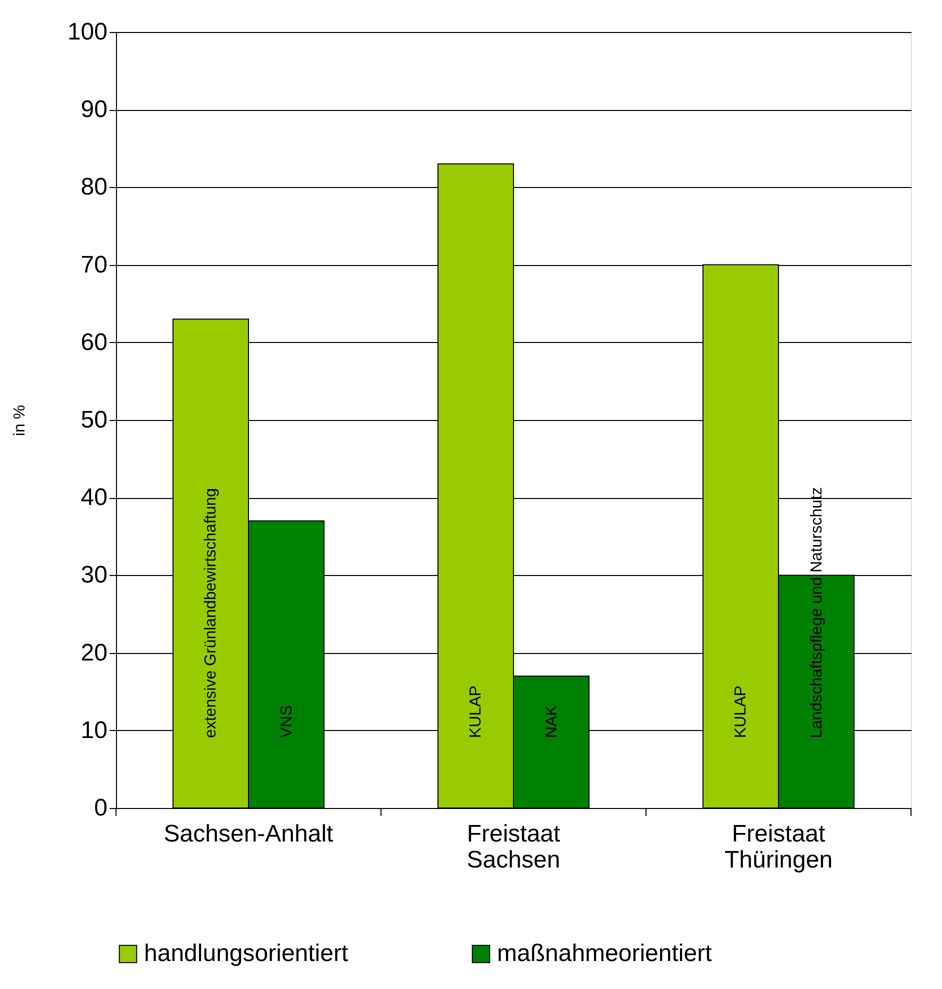  What do you see at coordinates (94, 110) in the screenshot?
I see `y-tick-label: 90` at bounding box center [94, 110].